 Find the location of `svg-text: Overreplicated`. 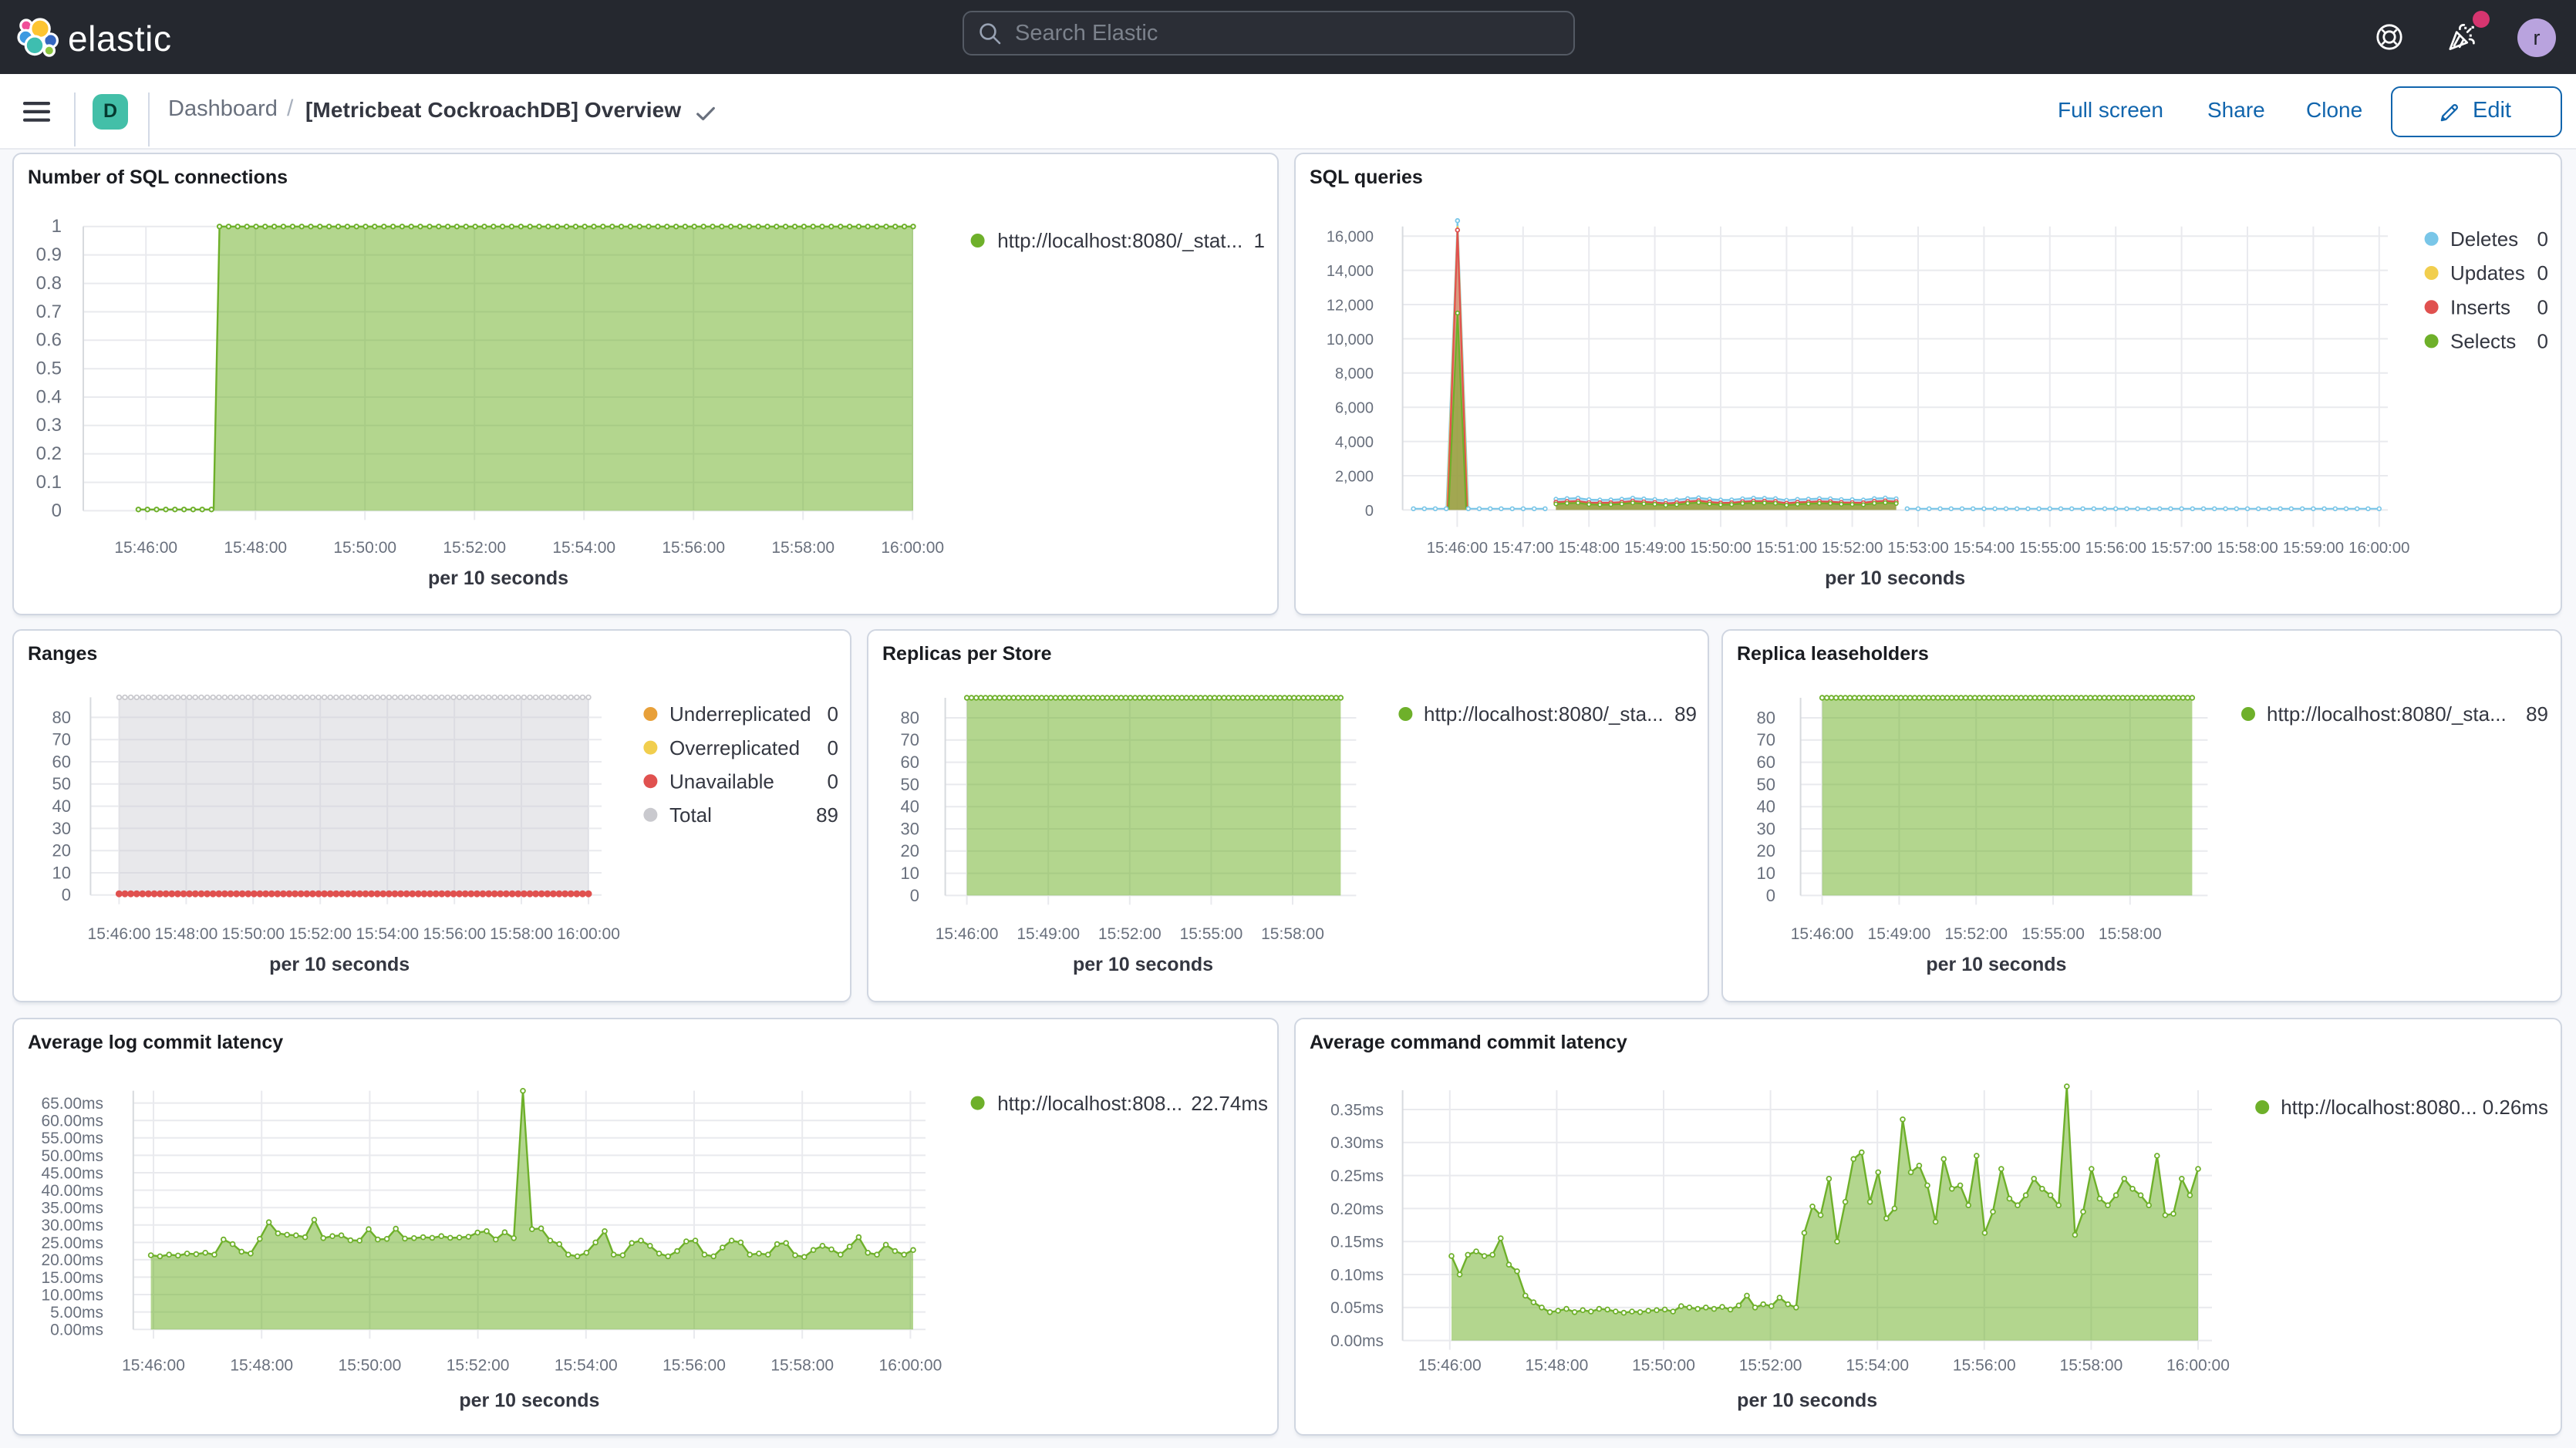

svg-text: Overreplicated is located at coordinates (734, 747).